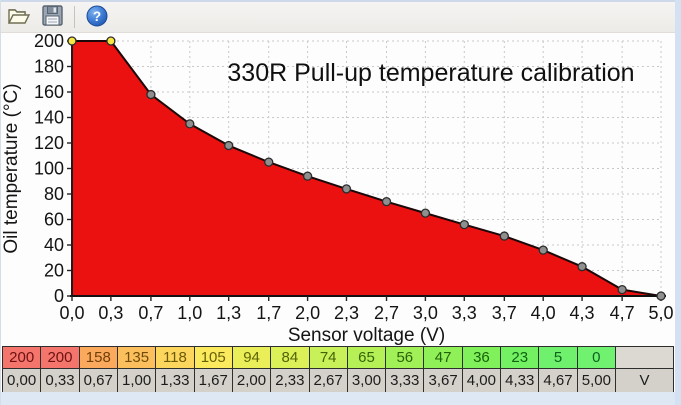 This screenshot has height=405, width=681. Describe the element at coordinates (49, 67) in the screenshot. I see `y-tick-label: 180` at that location.